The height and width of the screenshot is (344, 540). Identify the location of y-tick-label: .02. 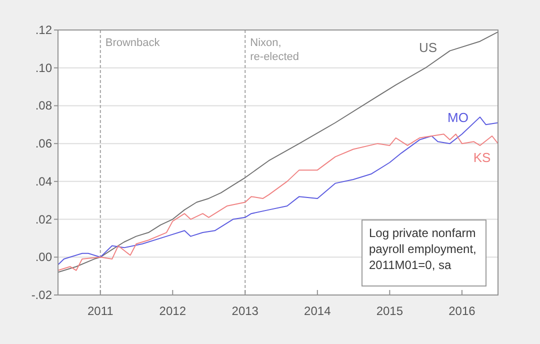
(43, 219).